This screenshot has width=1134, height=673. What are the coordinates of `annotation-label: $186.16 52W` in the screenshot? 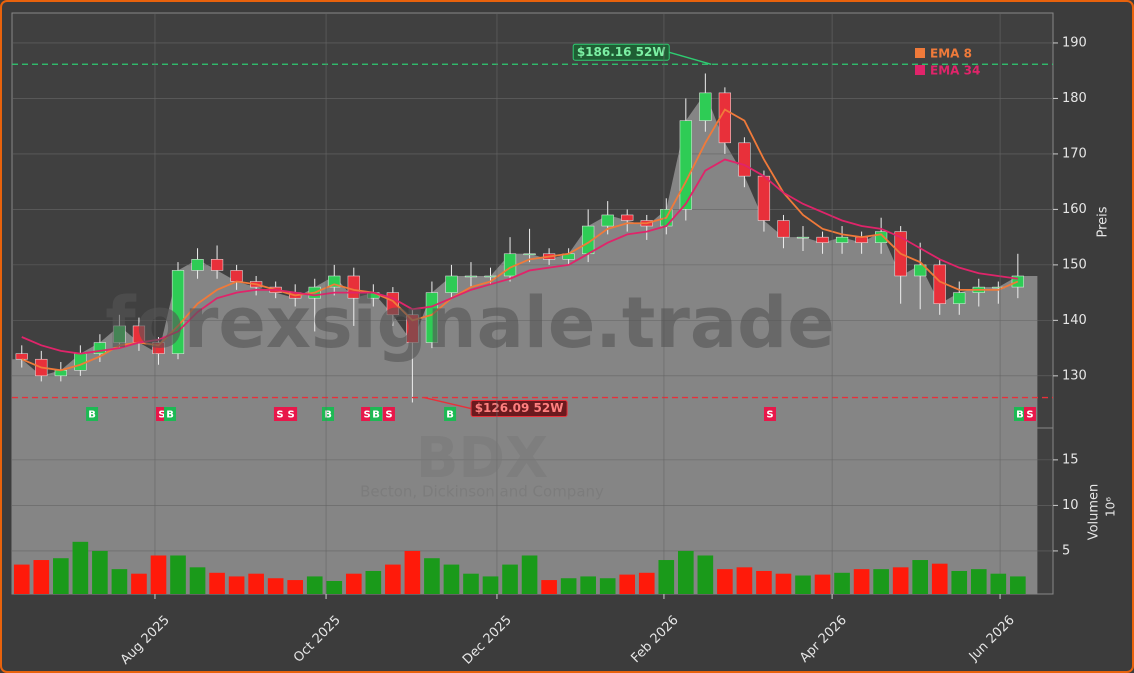 It's located at (621, 52).